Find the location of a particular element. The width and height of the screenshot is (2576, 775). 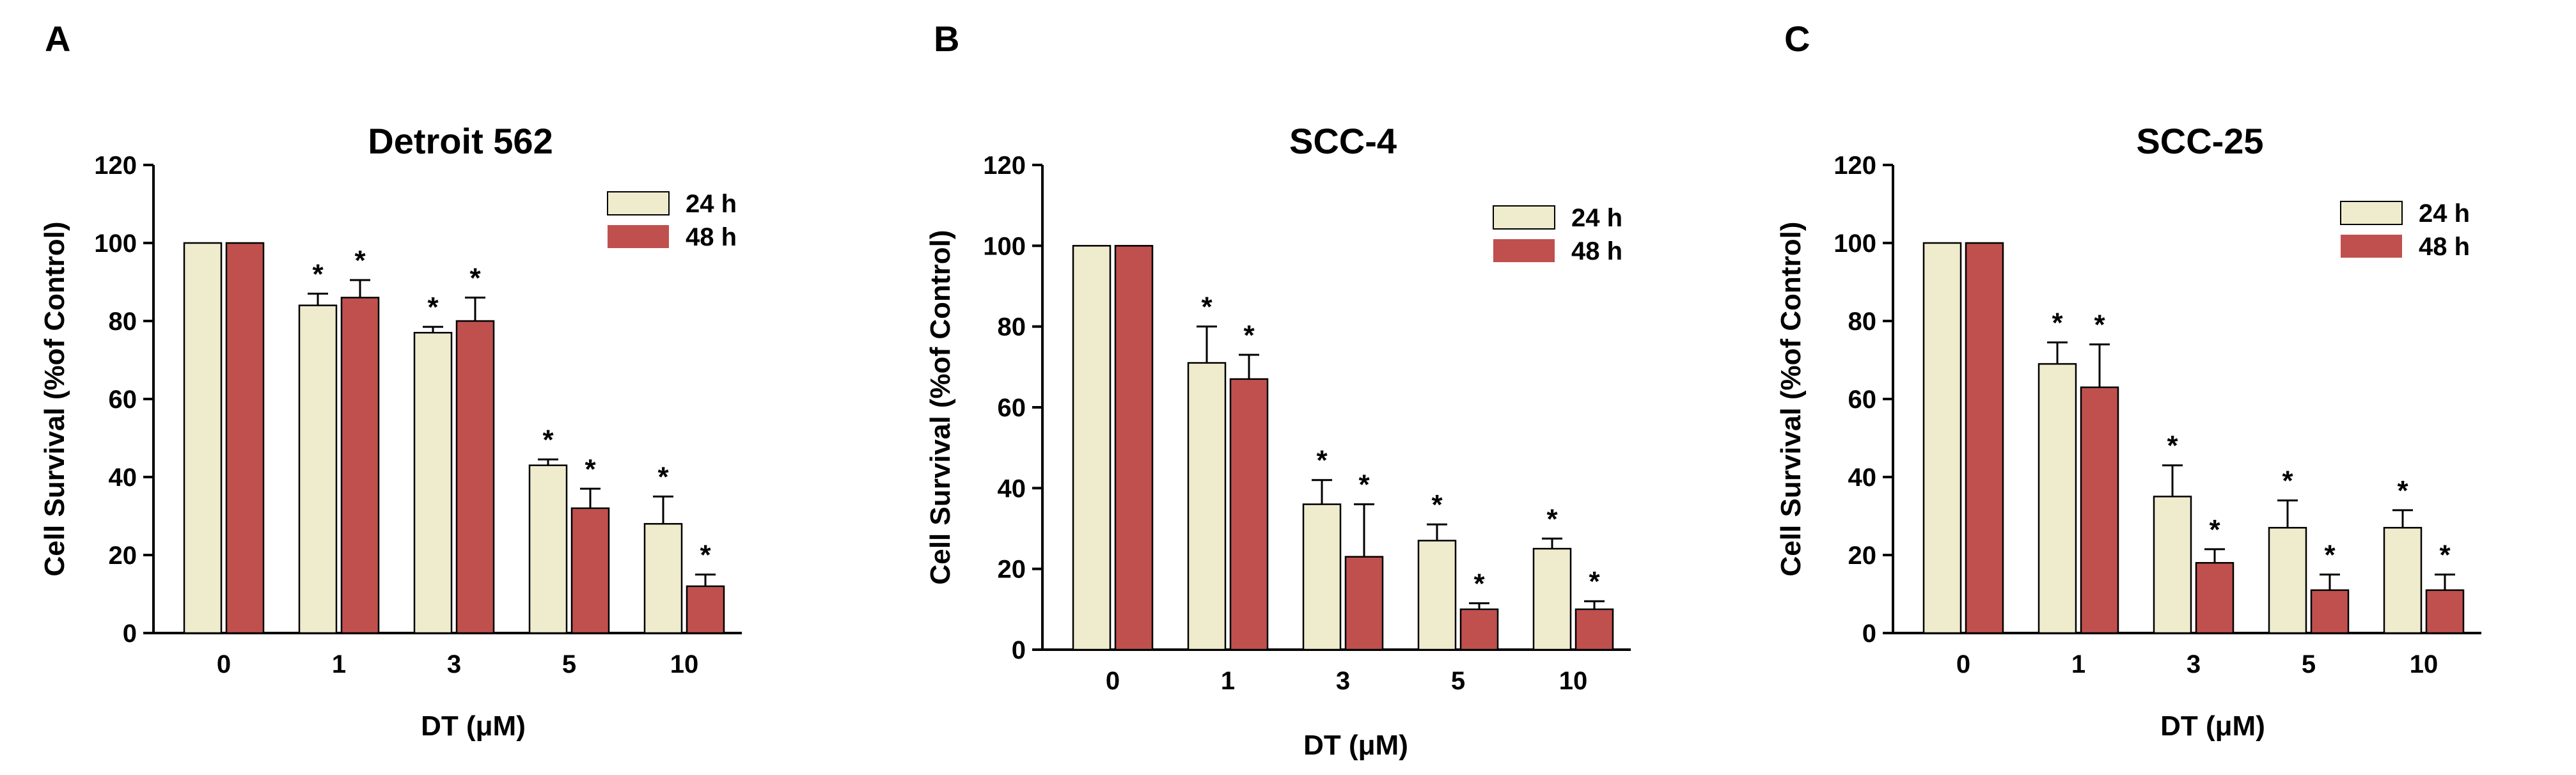

chart-title: Detroit 562 is located at coordinates (460, 141).